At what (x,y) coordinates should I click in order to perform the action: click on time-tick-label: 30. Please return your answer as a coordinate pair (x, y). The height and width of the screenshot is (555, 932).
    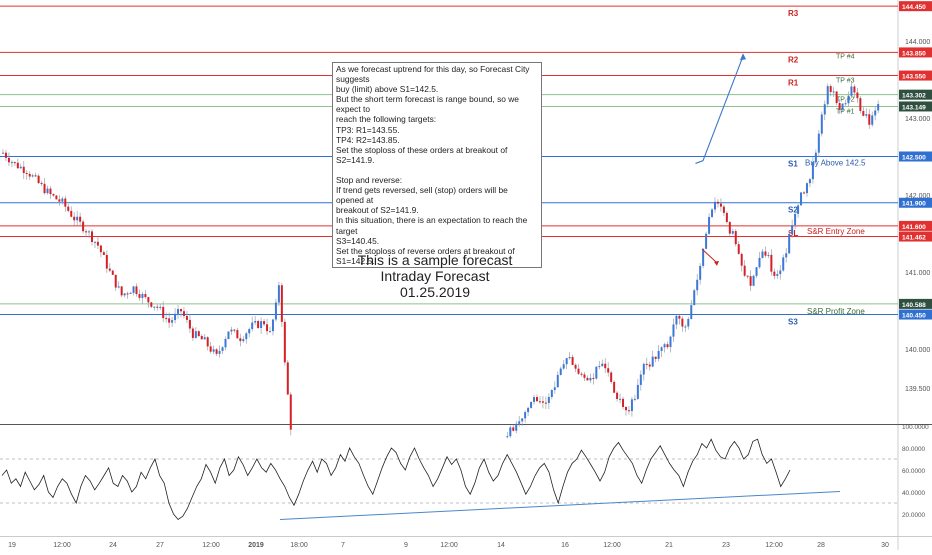
    Looking at the image, I should click on (885, 545).